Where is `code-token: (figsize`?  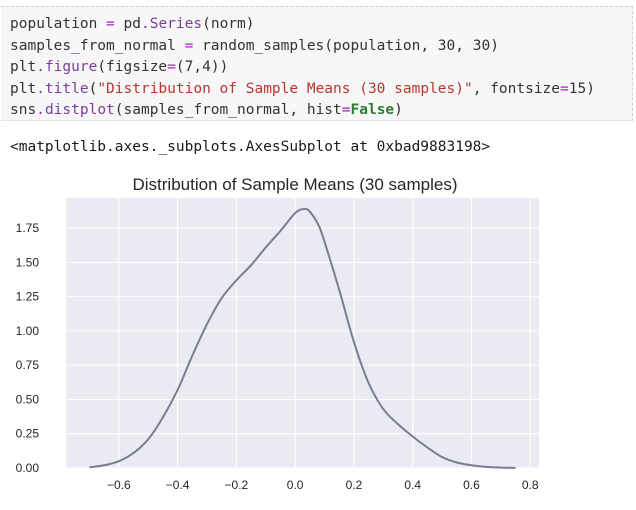
code-token: (figsize is located at coordinates (132, 67).